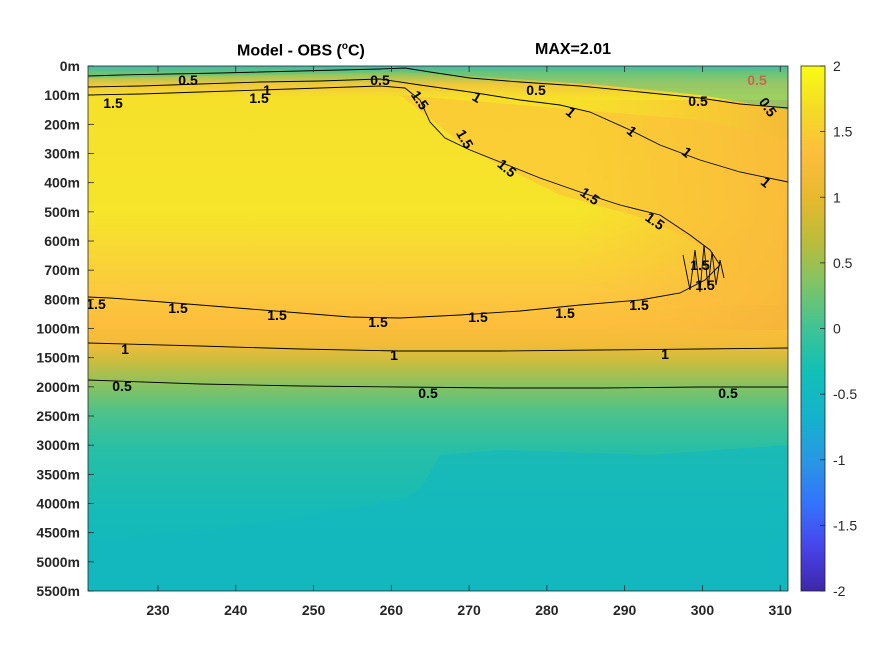  What do you see at coordinates (58, 445) in the screenshot?
I see `y-tick-label: 3000m` at bounding box center [58, 445].